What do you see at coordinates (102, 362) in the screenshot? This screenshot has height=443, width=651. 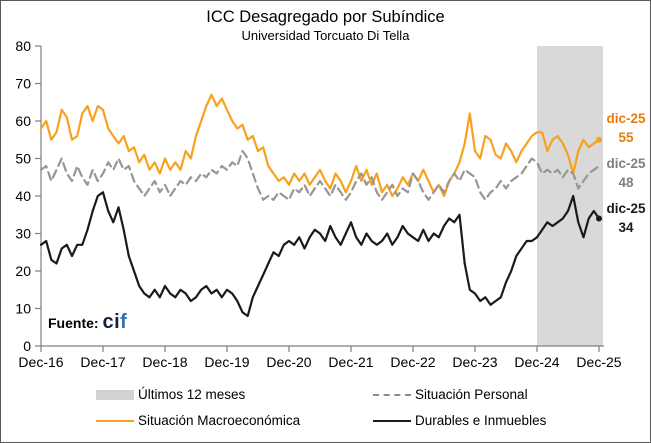 I see `x-tick-label: Dec-17` at bounding box center [102, 362].